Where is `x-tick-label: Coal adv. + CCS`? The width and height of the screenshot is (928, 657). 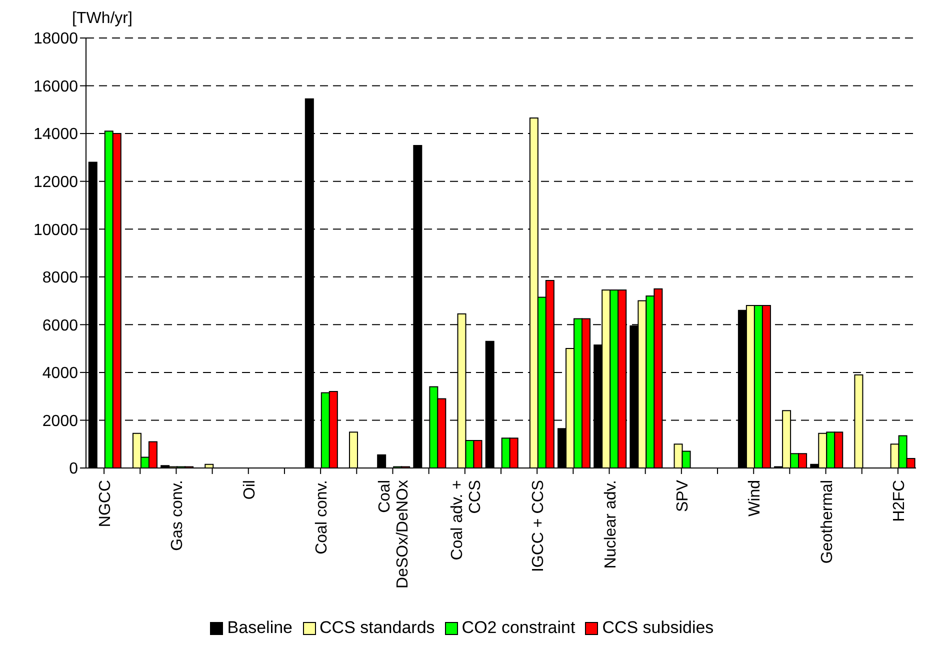 x-tick-label: Coal adv. + CCS is located at coordinates (466, 520).